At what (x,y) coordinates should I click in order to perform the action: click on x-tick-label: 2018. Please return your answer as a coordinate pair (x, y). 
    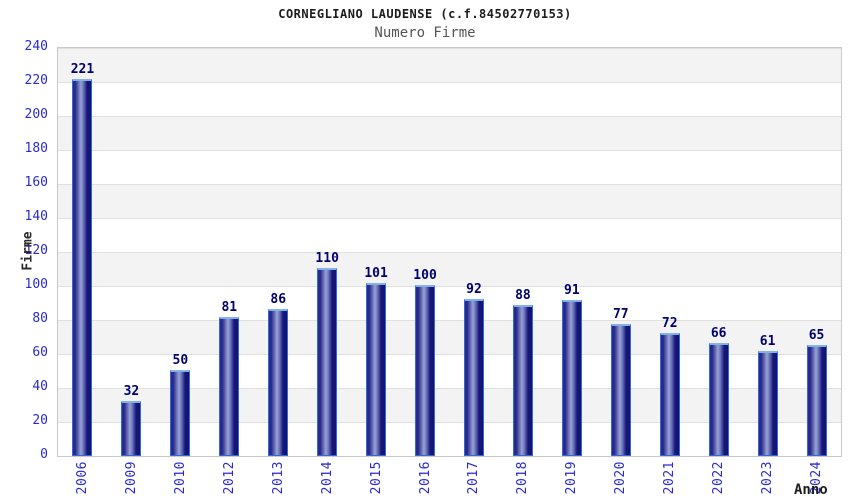
    Looking at the image, I should click on (523, 478).